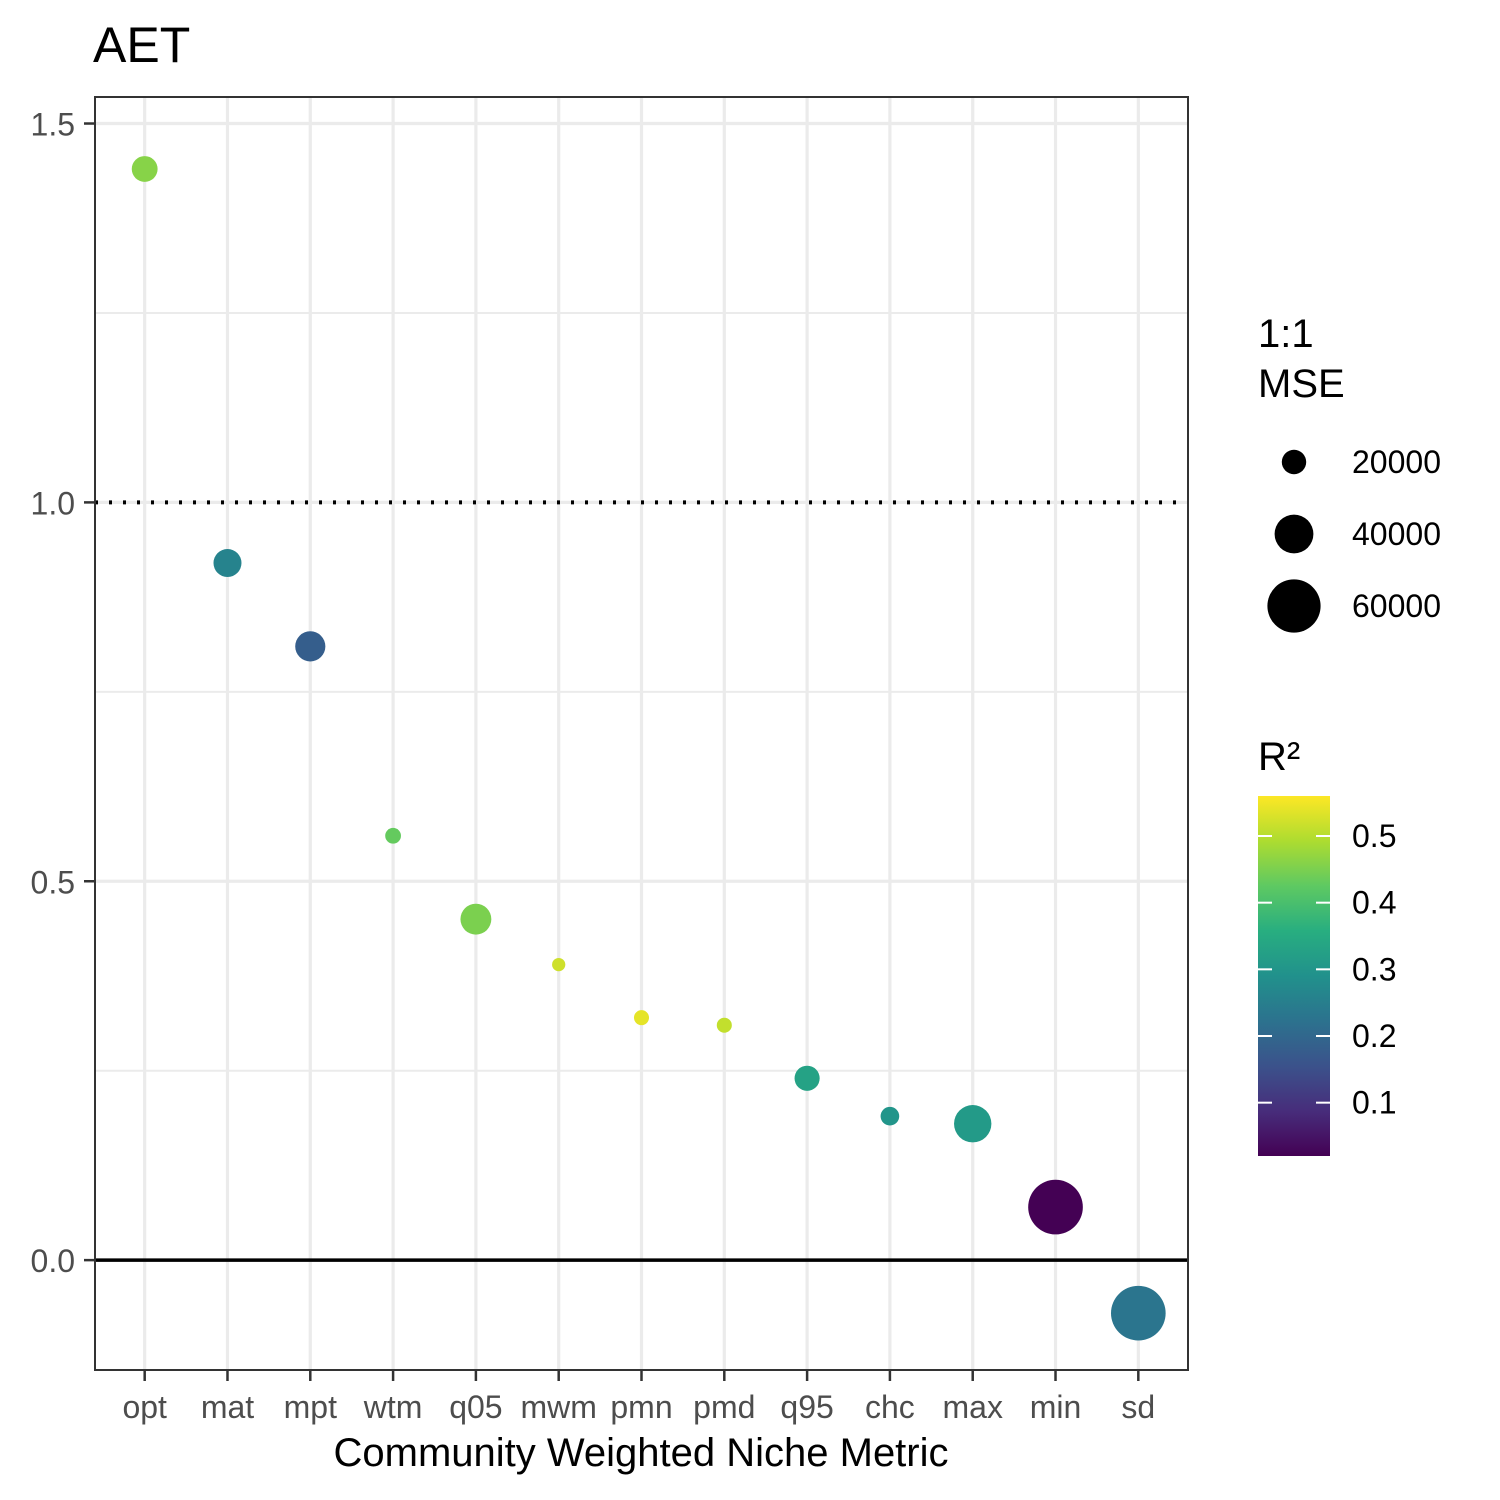 The image size is (1500, 1500). Describe the element at coordinates (558, 1407) in the screenshot. I see `x-tick-label-mwm: mwm` at that location.